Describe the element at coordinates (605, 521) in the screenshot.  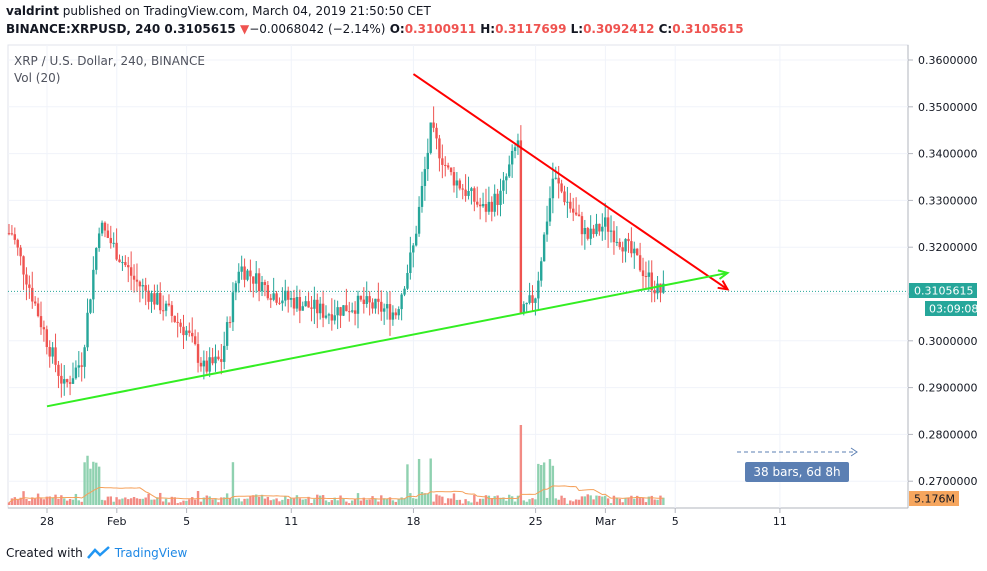
I see `time-tick-label: Mar` at that location.